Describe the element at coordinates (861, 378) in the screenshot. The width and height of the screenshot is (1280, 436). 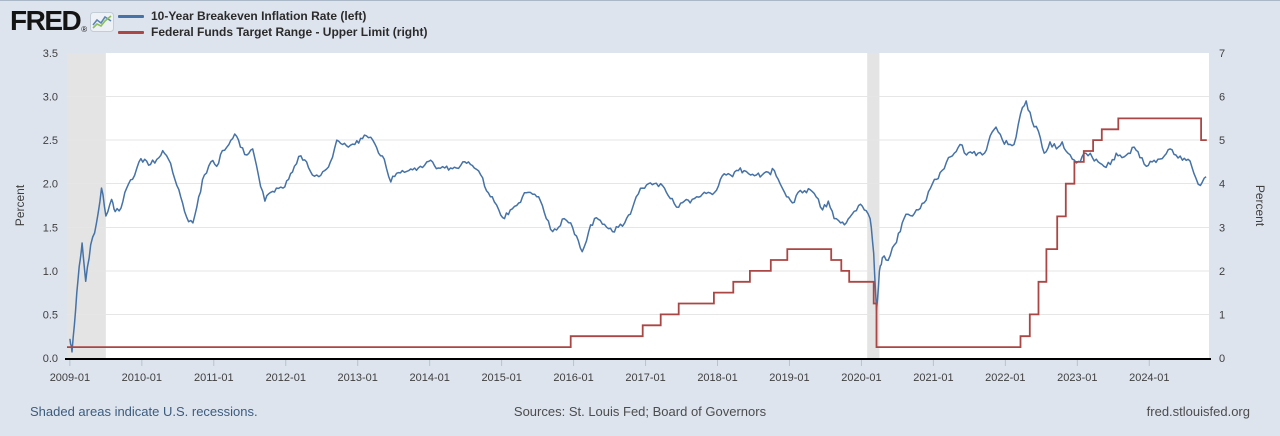
I see `x-tick-label: 2020-01` at that location.